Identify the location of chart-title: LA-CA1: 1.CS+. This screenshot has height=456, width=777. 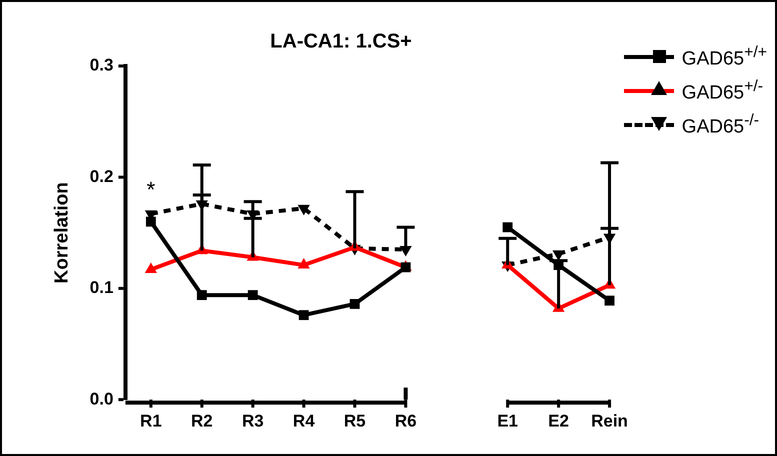
(341, 41).